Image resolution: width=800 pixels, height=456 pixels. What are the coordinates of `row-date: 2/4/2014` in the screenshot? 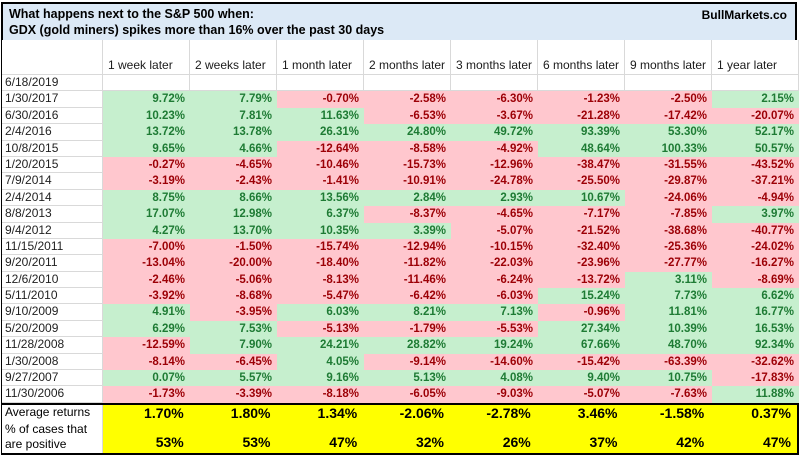 It's located at (52, 198).